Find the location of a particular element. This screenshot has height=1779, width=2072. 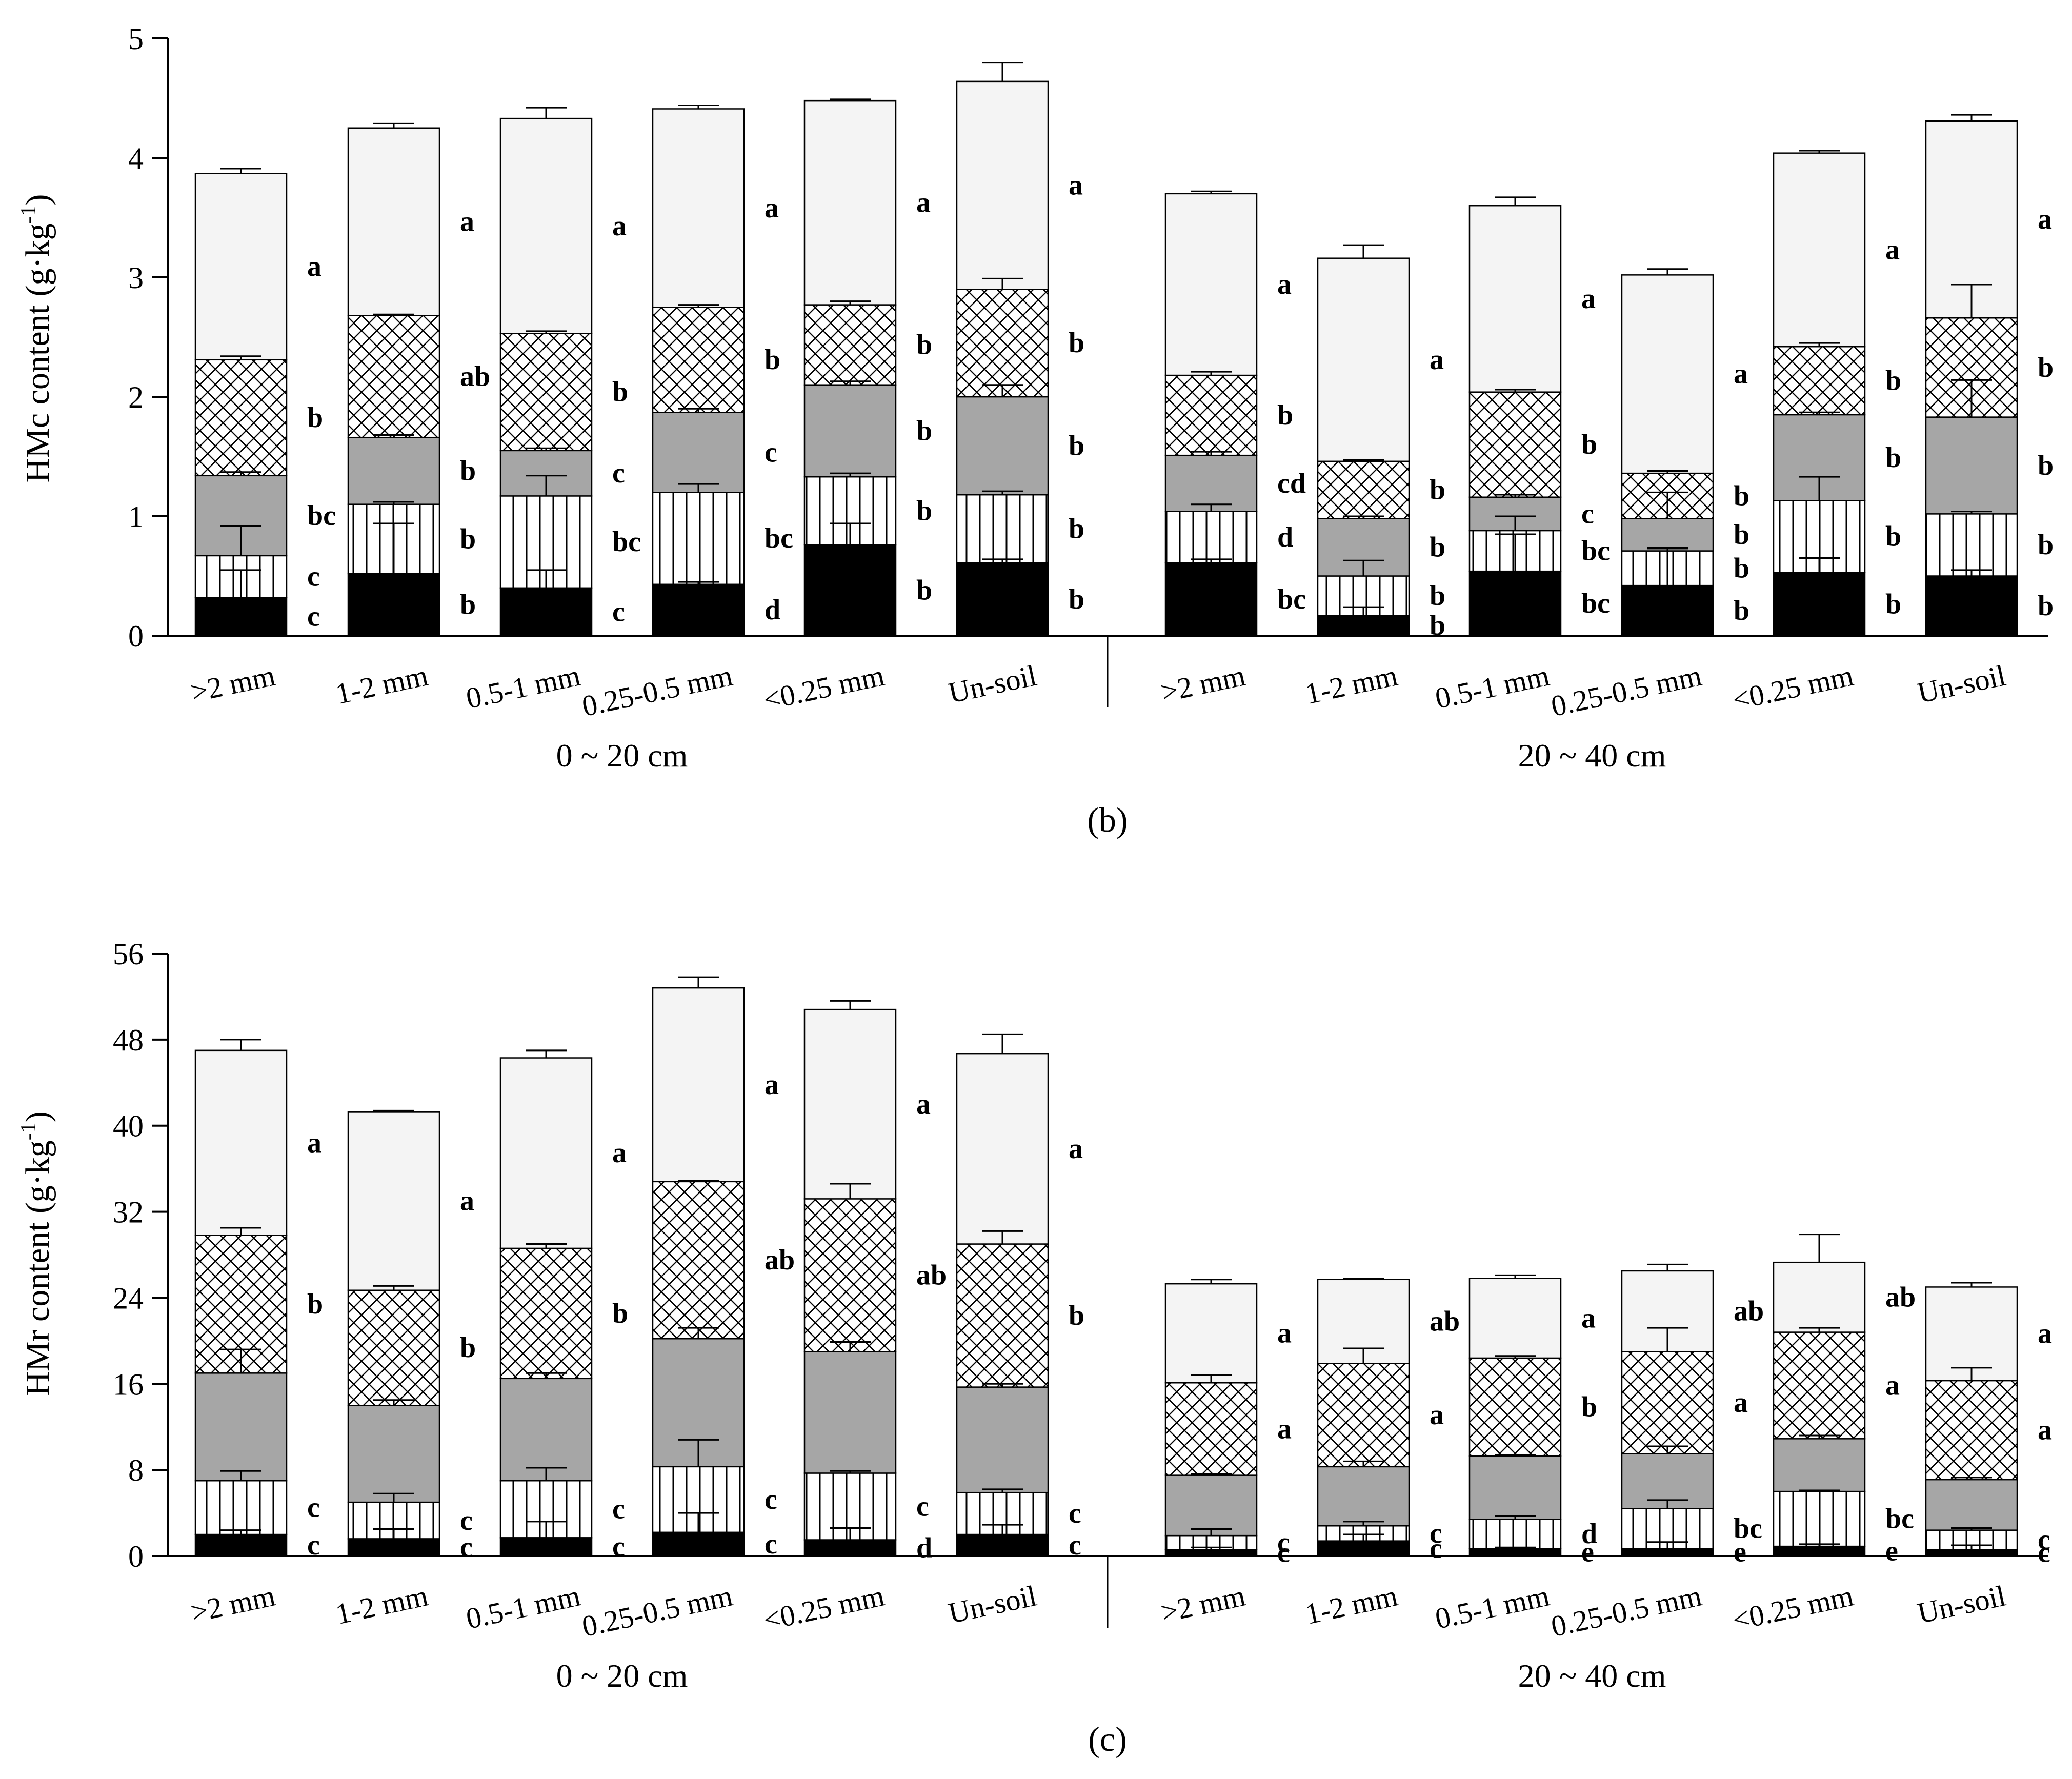

group-label: 20 ~ 40 cm is located at coordinates (1592, 1675).